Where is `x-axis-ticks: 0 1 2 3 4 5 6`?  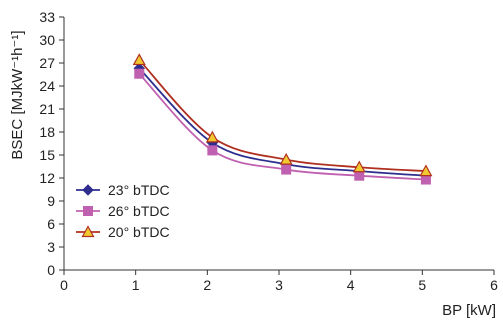
x-axis-ticks: 0 1 2 3 4 5 6 is located at coordinates (279, 281).